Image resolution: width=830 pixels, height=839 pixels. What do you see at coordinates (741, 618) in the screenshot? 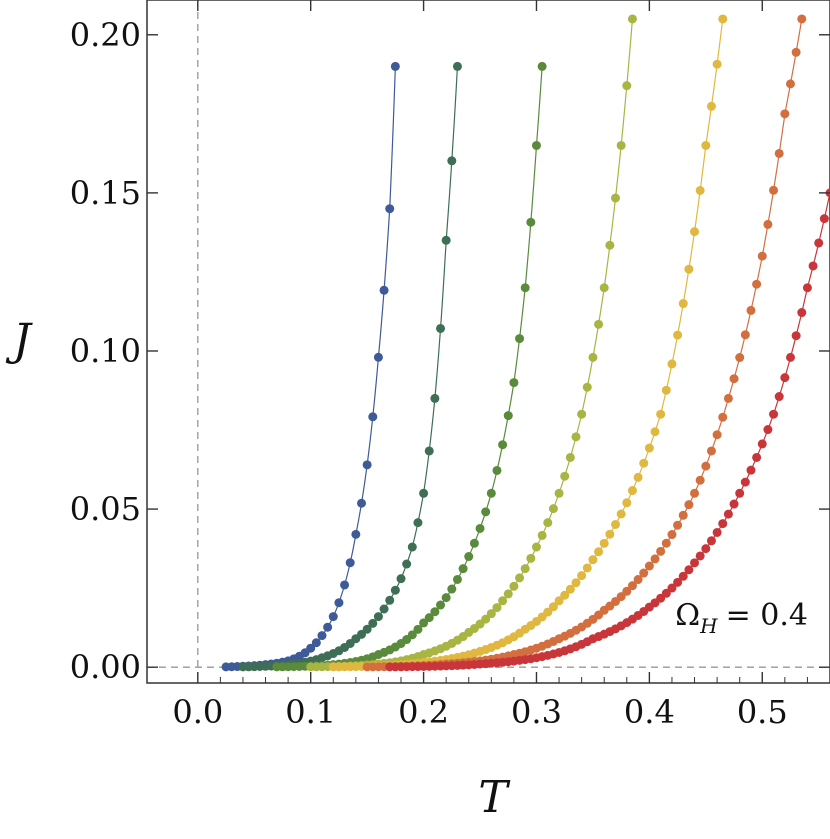
I see `annotation: ΩH = 0.4` at bounding box center [741, 618].